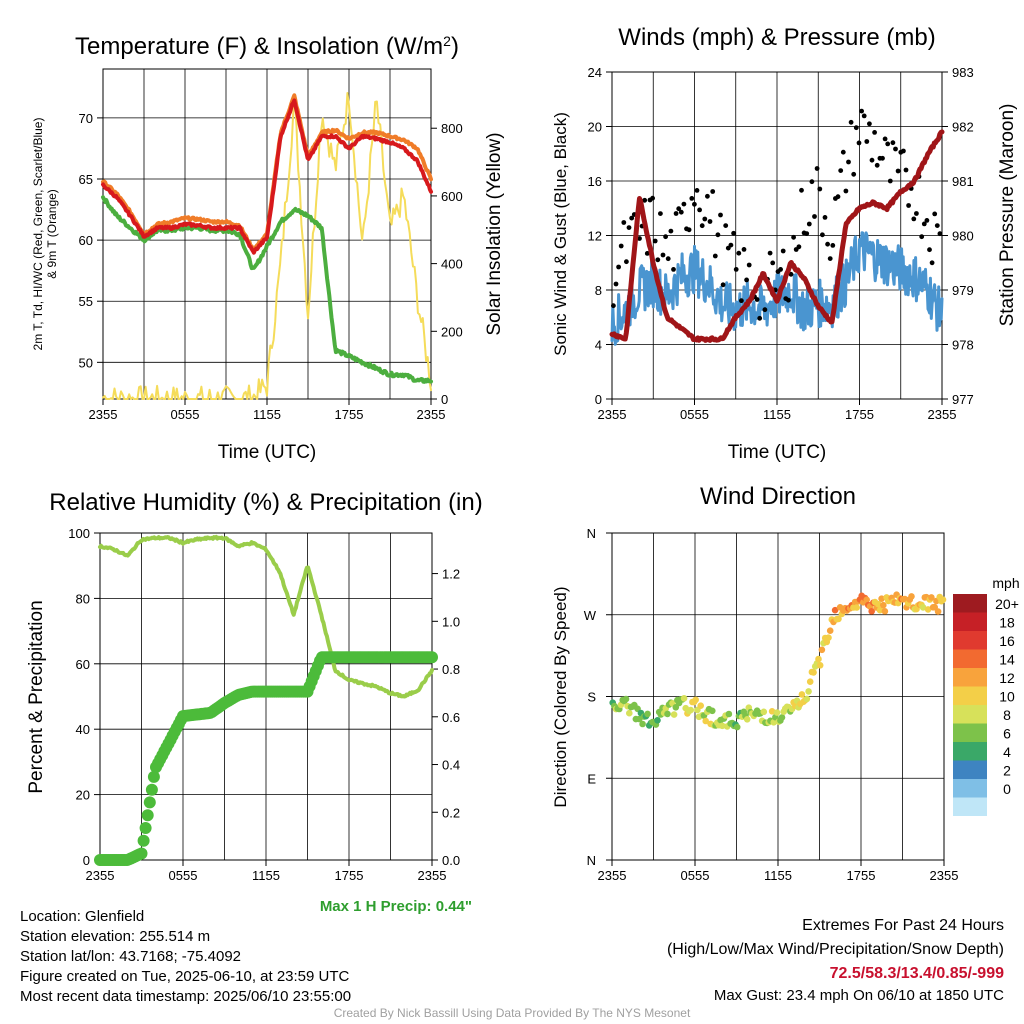  I want to click on winds-yaxis-tick-label: 12, so click(595, 236).